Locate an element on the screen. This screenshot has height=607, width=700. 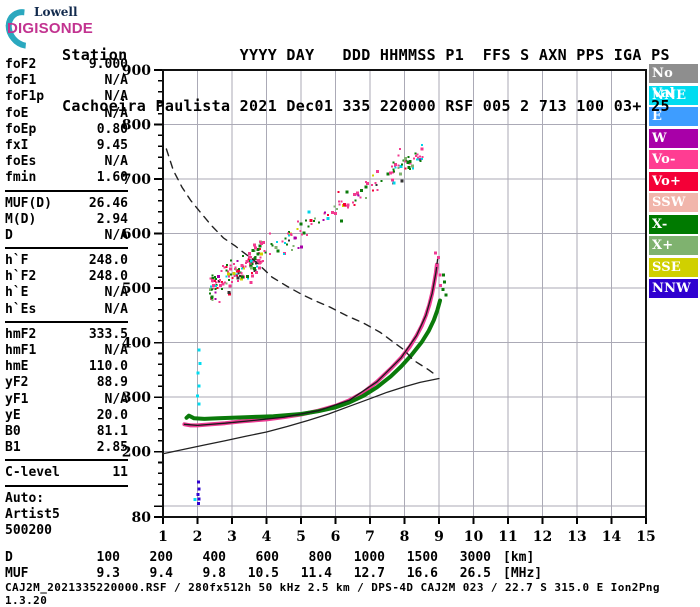
y-axis-labels: 900 800 700 600 500 400 300 200 80 is located at coordinates (136, 294).